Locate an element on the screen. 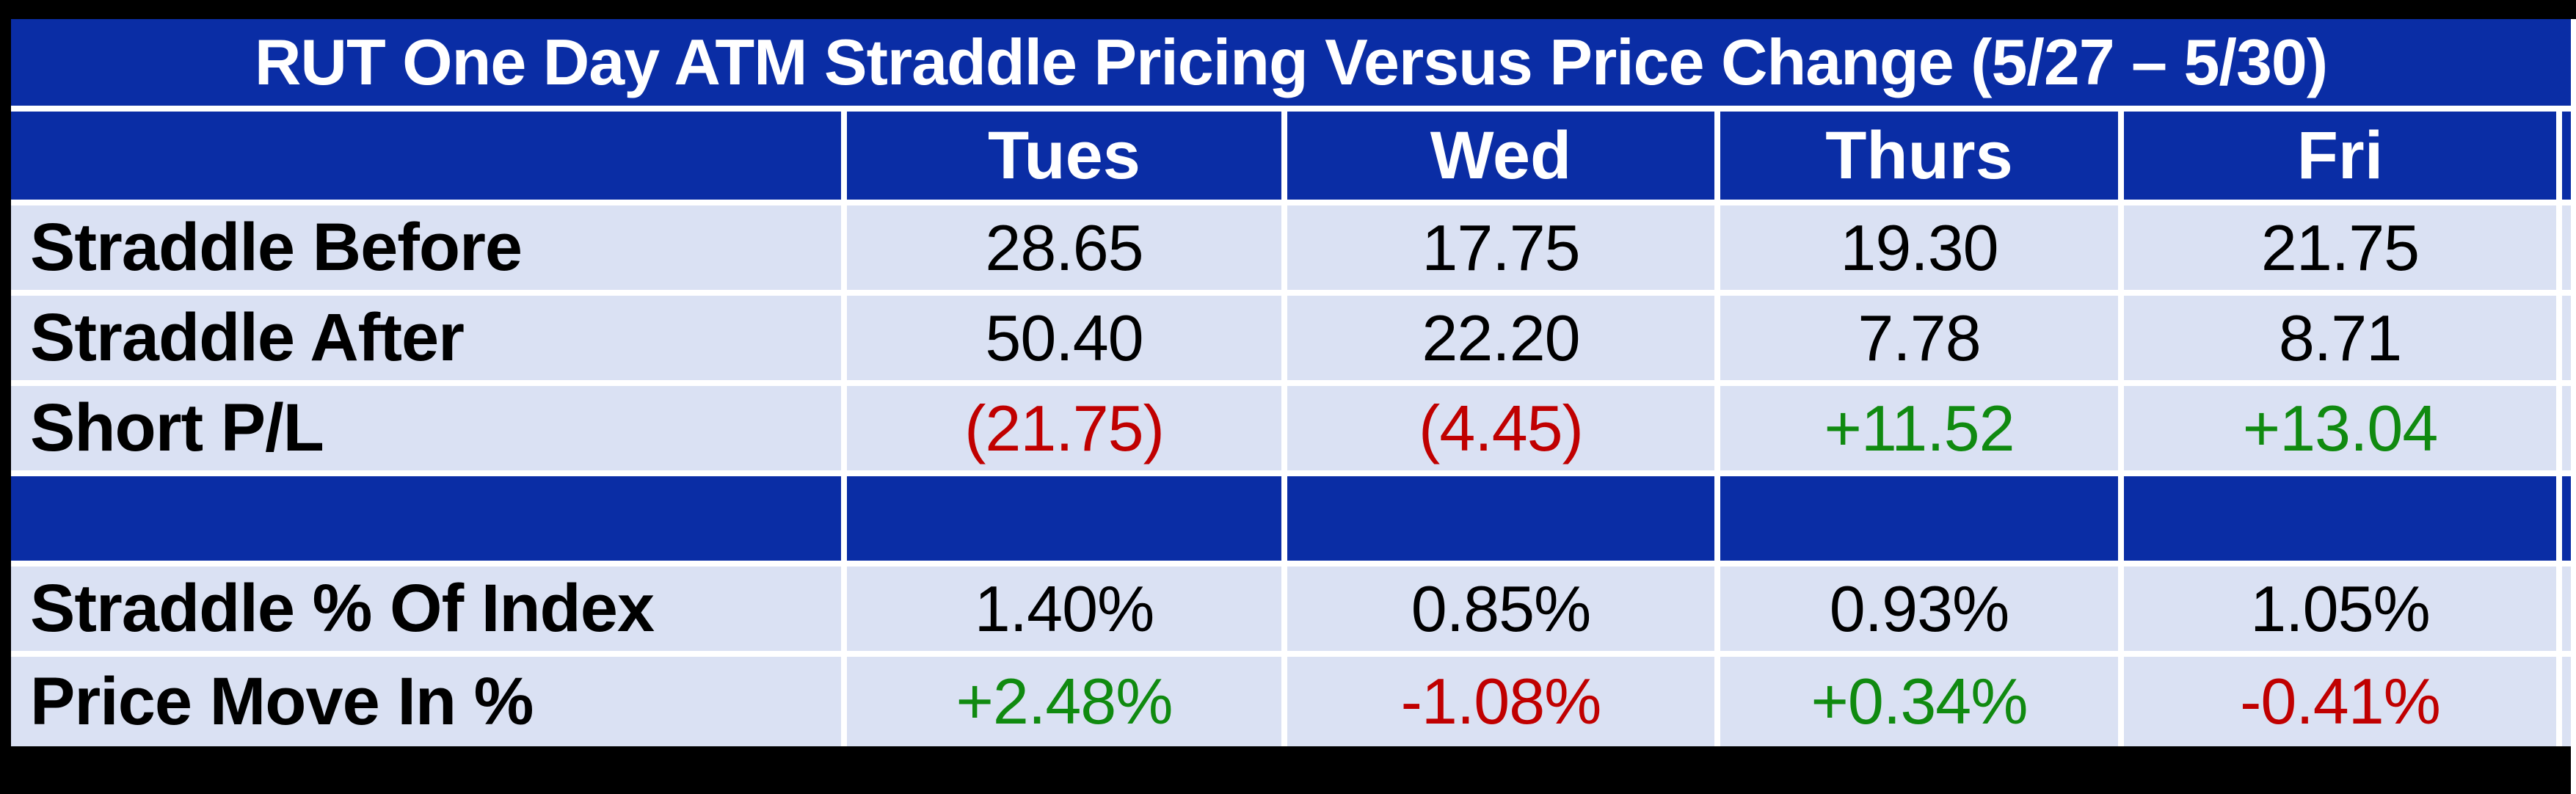  cell-straddle-after-tues: 50.40 is located at coordinates (1064, 338).